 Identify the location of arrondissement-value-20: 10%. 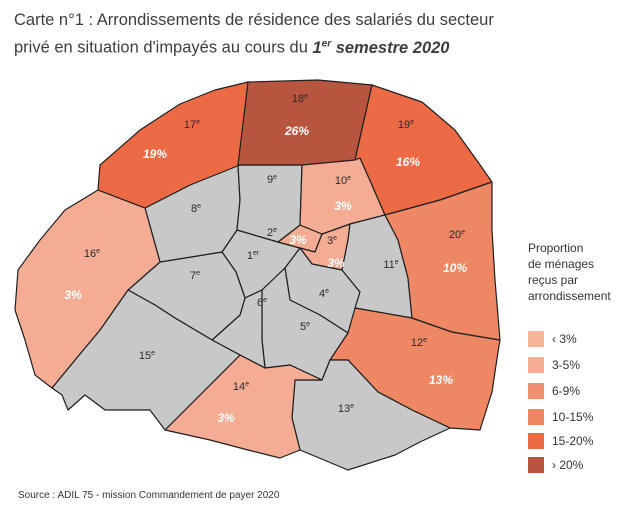
(455, 268).